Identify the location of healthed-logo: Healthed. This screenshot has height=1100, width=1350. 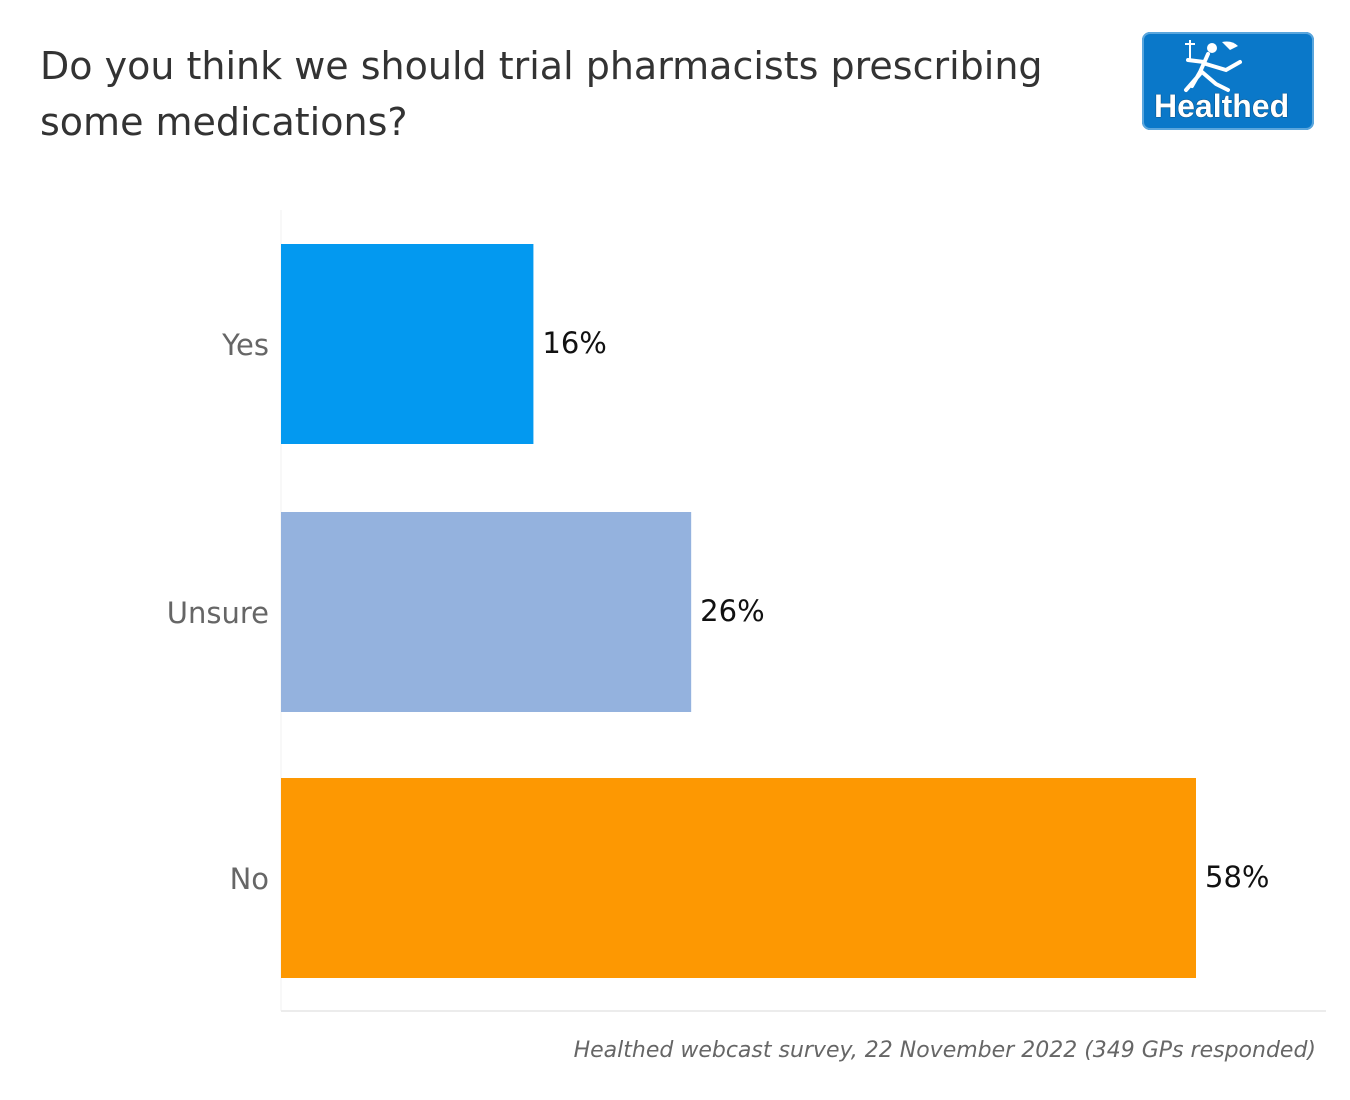
(1228, 81).